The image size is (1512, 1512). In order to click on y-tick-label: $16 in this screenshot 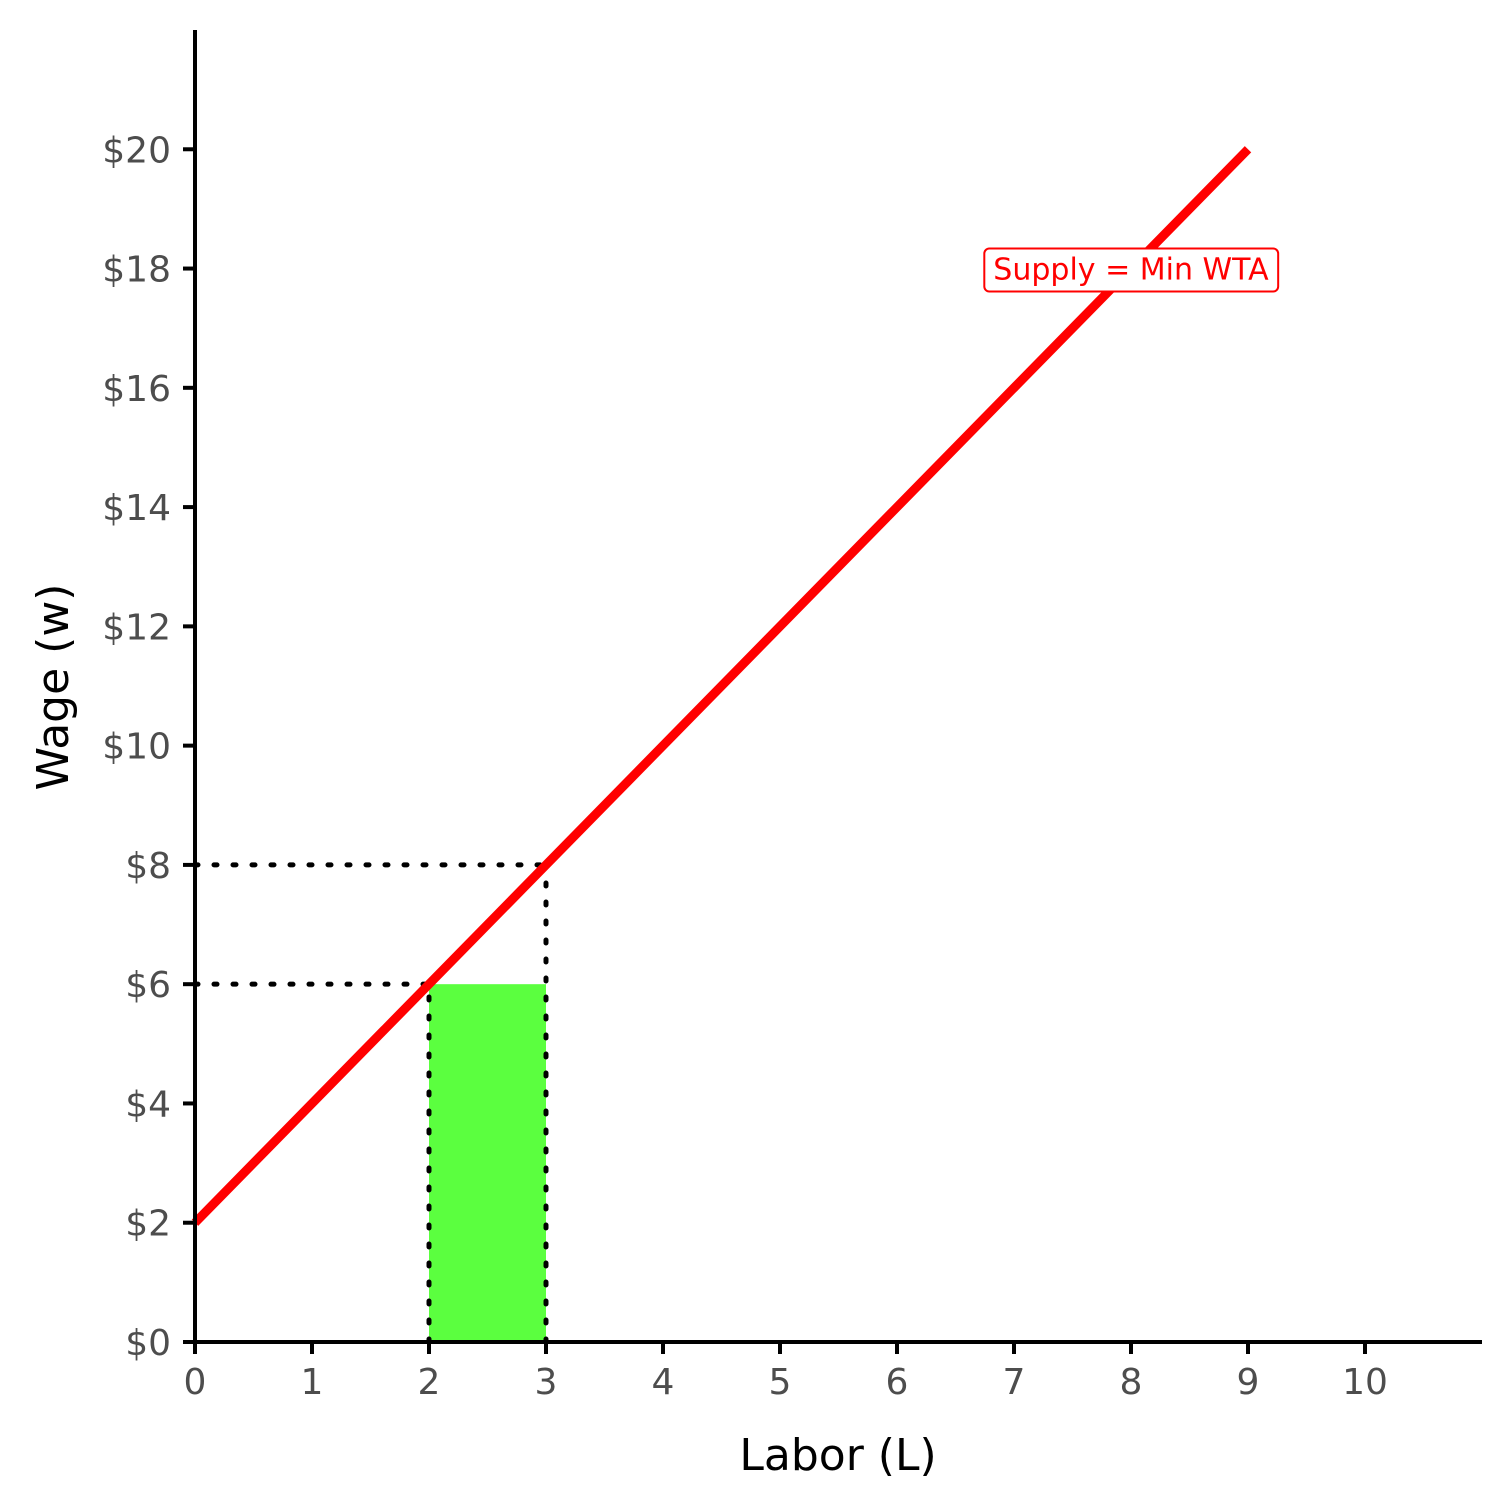, I will do `click(136, 389)`.